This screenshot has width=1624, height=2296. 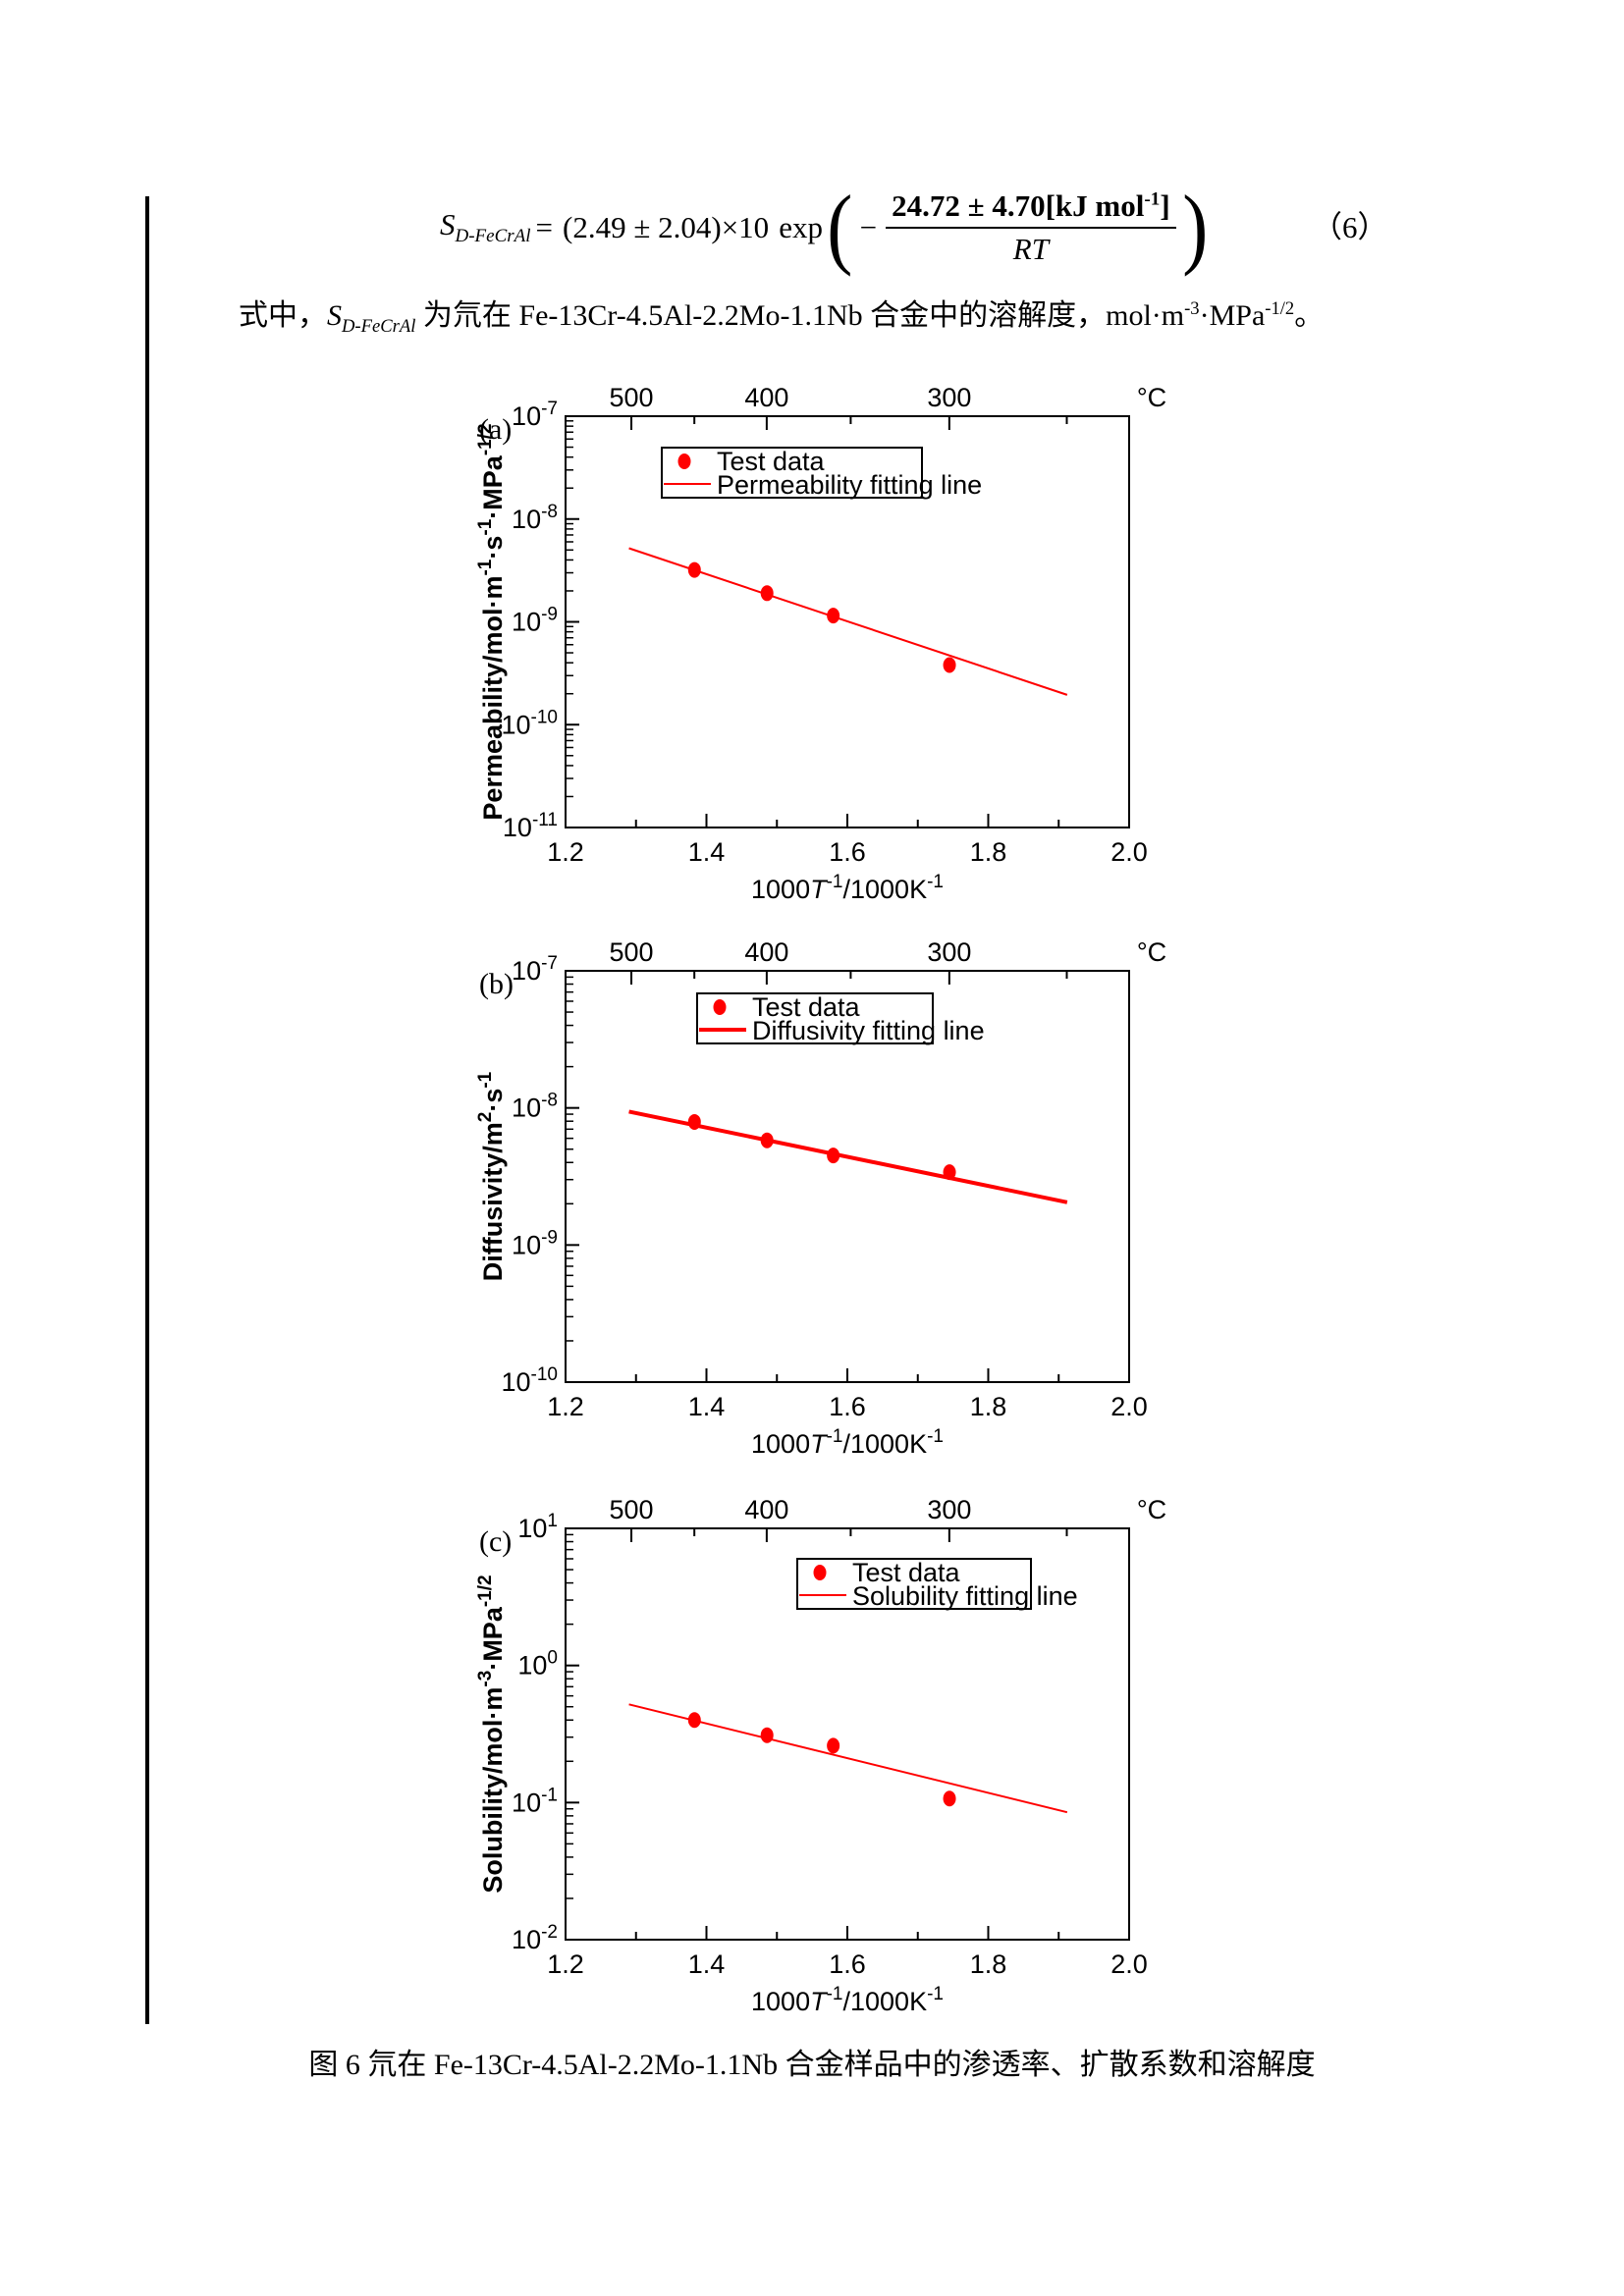 I want to click on equation-fraction: 24.72 ± 4.70[kJ mol-1] RT, so click(x=1031, y=227).